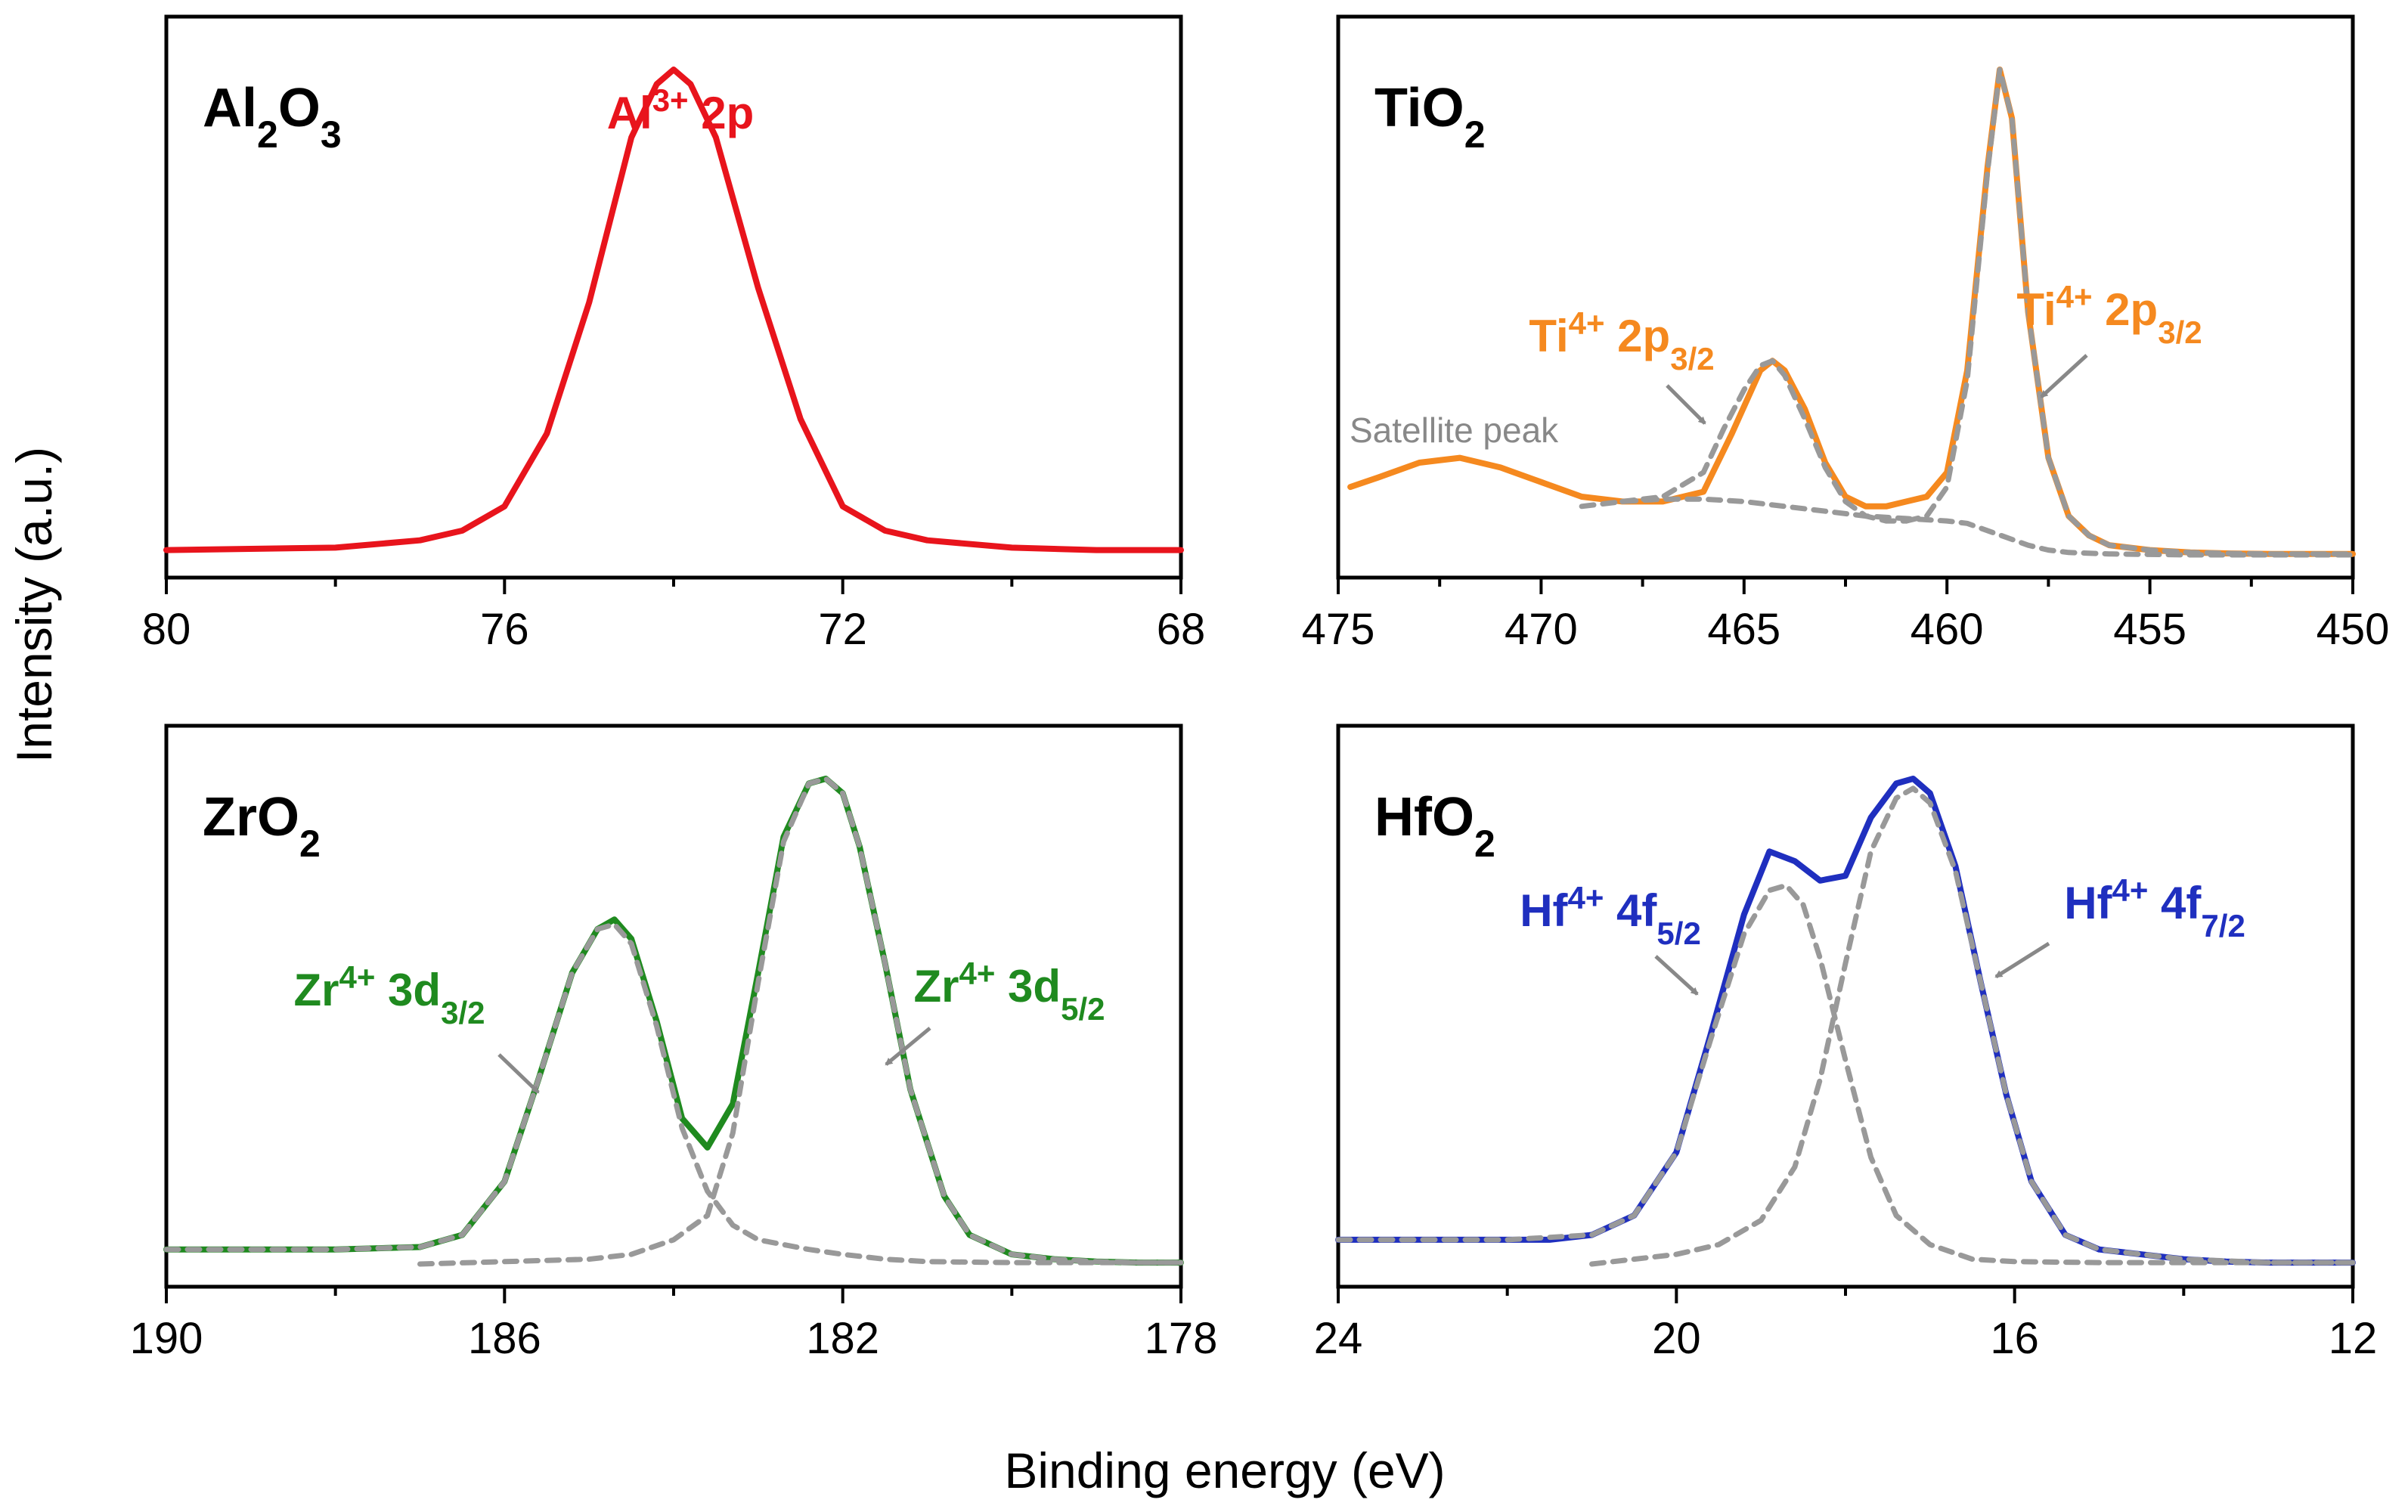  I want to click on x-tick-label: 24, so click(1338, 1338).